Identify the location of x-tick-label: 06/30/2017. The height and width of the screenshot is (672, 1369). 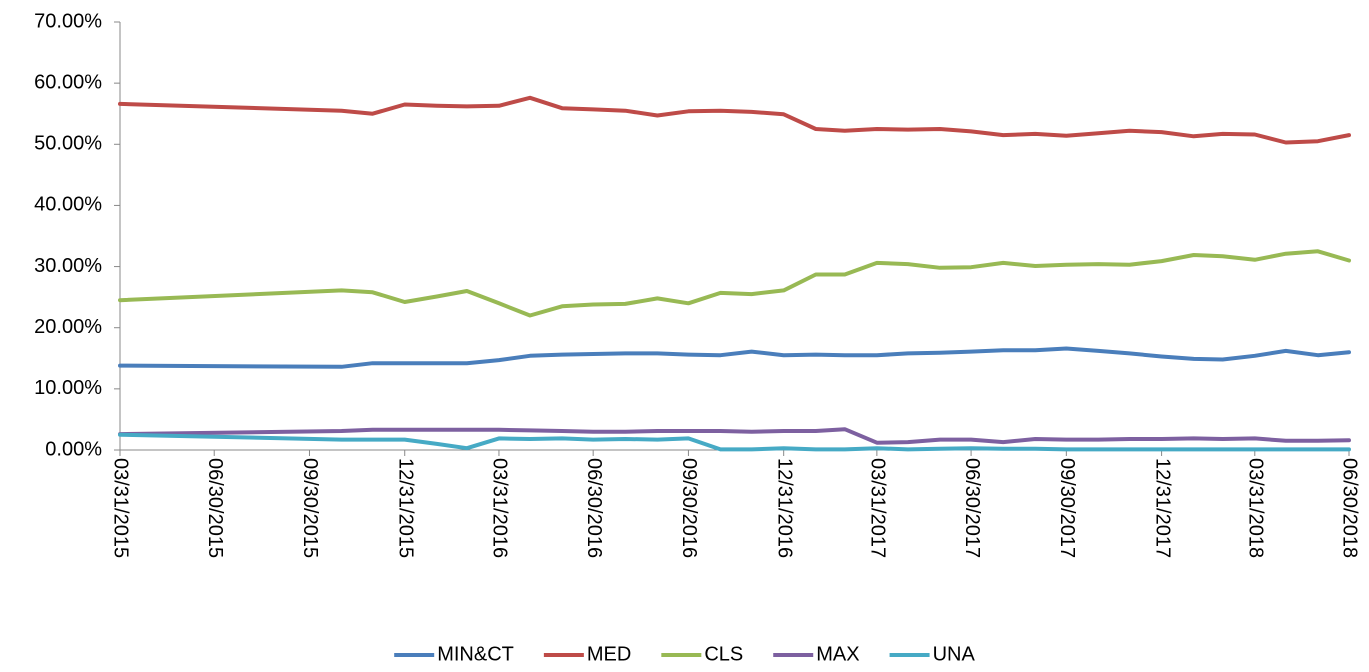
(972, 508).